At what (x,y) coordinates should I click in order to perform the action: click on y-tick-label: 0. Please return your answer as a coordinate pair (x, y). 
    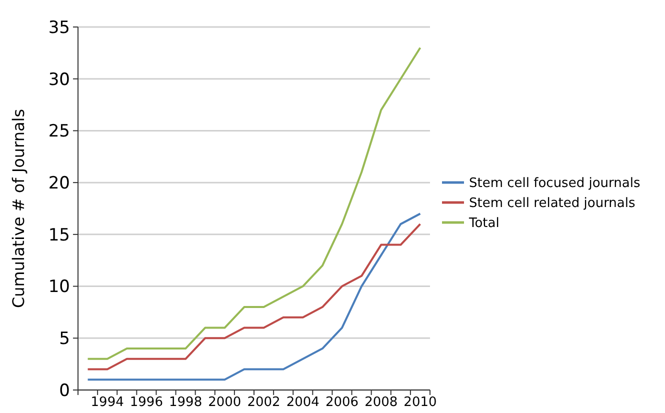
    Looking at the image, I should click on (64, 390).